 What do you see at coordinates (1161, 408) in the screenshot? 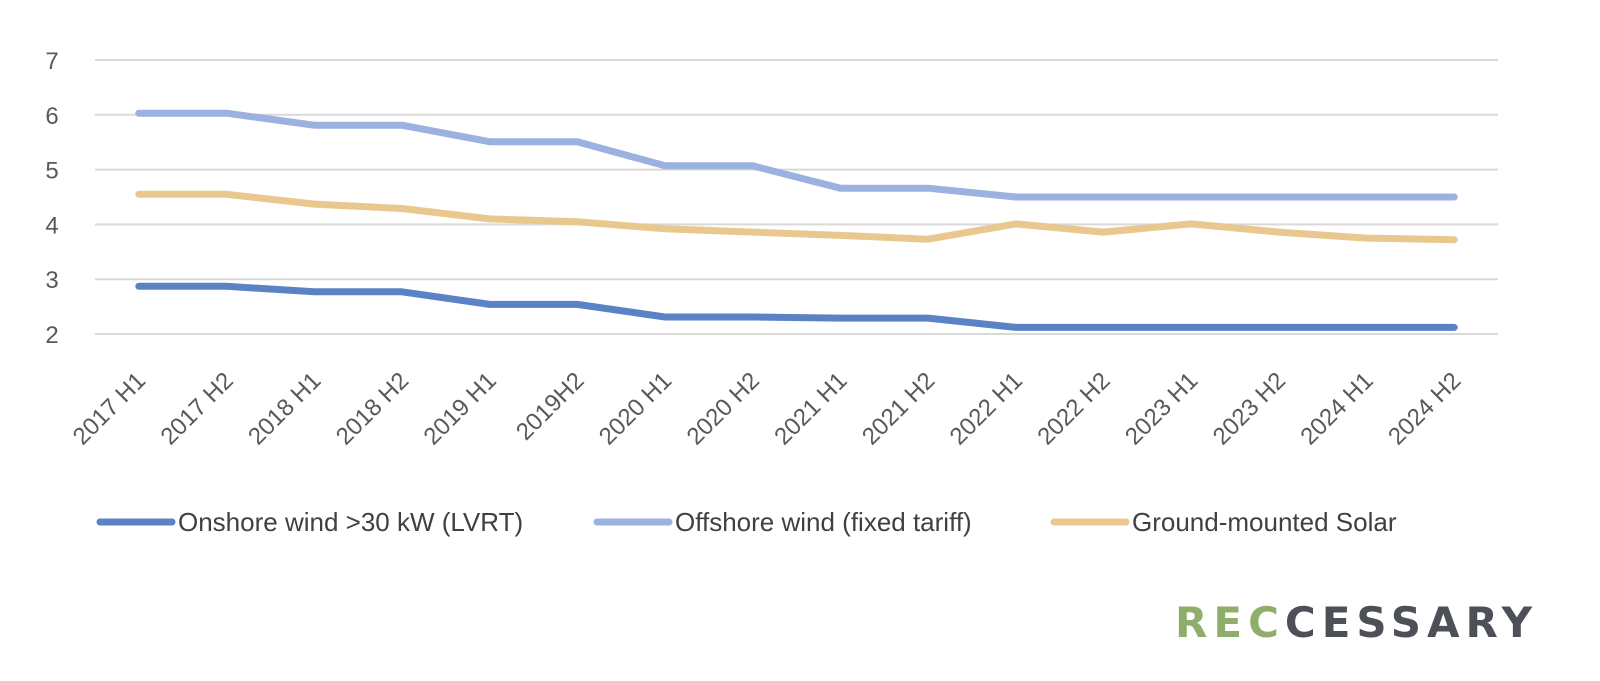
I see `x-tick-label: 2023 H1` at bounding box center [1161, 408].